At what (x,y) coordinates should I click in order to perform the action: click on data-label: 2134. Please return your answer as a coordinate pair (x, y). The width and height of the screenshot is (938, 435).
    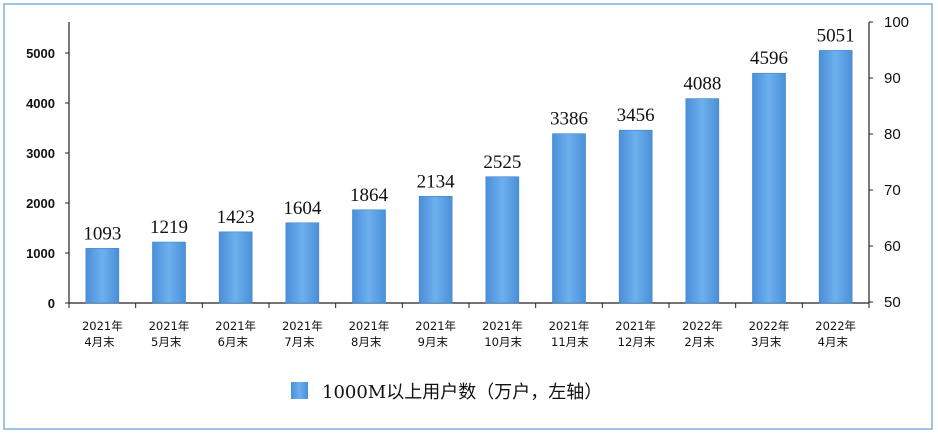
    Looking at the image, I should click on (436, 181).